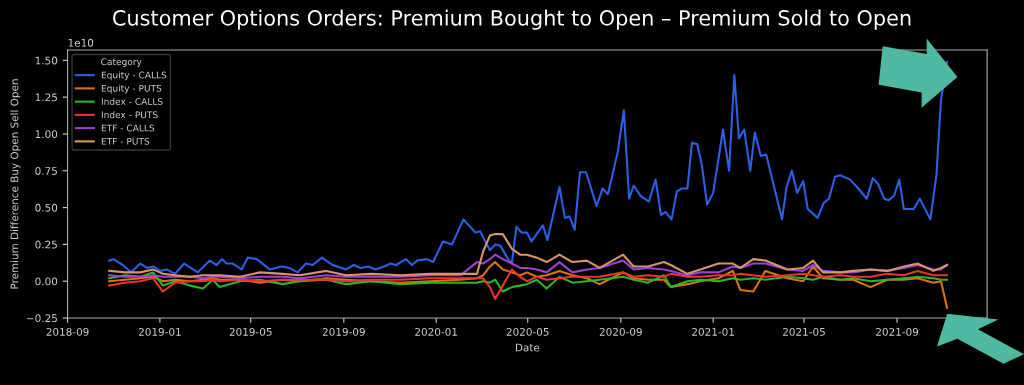  Describe the element at coordinates (512, 19) in the screenshot. I see `chart-title: Customer Options Orders: Premium Bought to Open – Premium Sold to Open` at that location.